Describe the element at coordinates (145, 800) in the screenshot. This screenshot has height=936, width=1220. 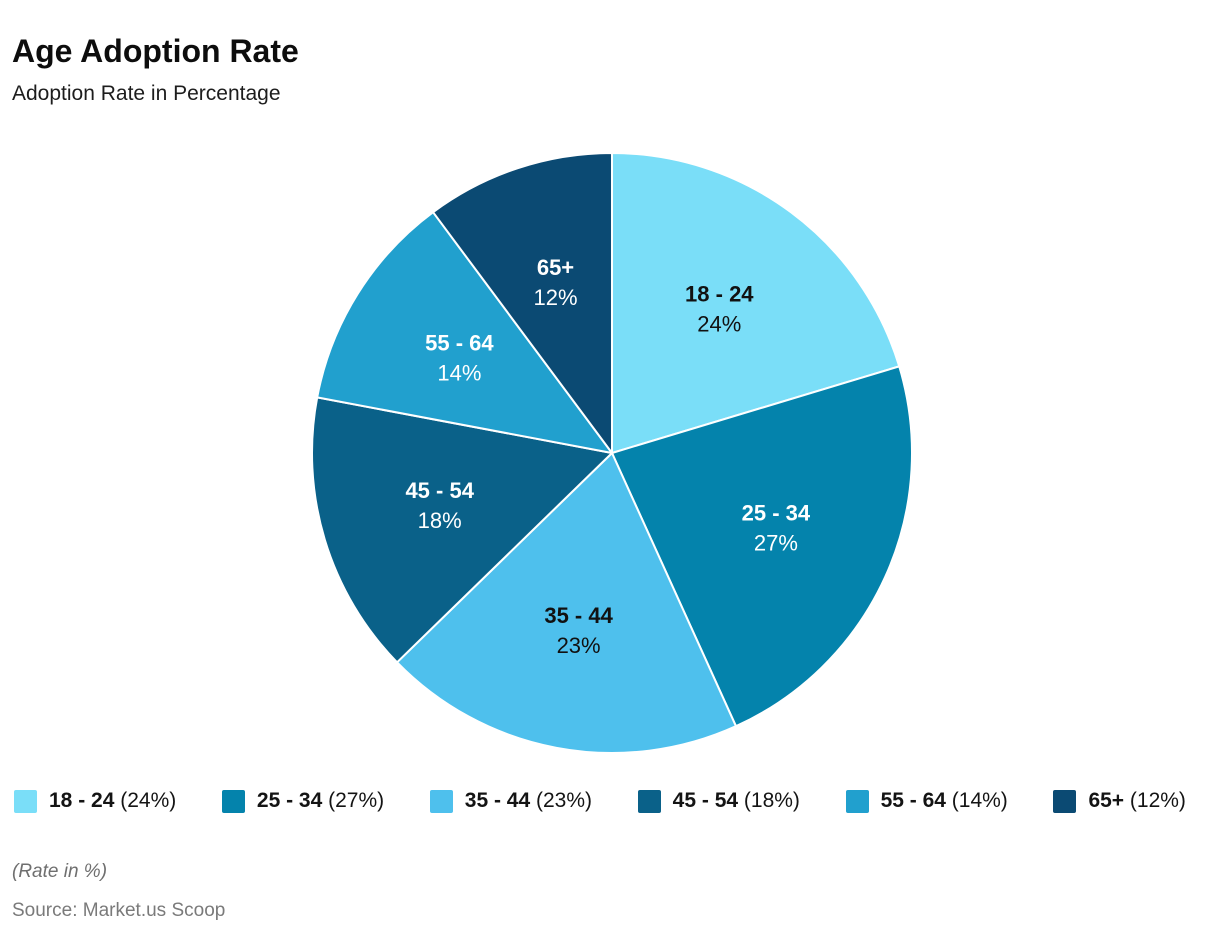
I see `legend-value: (24%)` at that location.